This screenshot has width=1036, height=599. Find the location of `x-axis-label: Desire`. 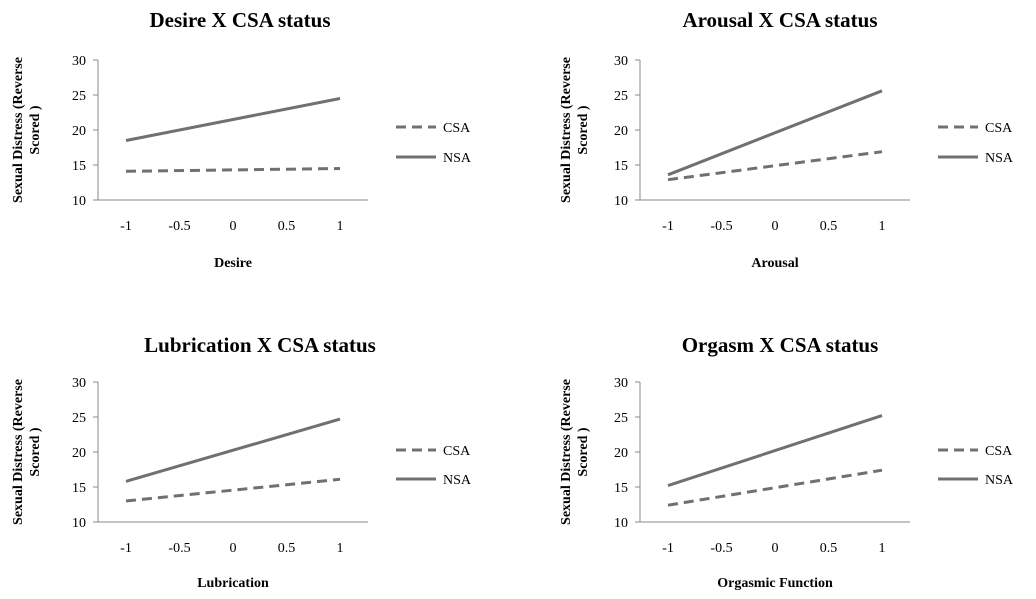

x-axis-label: Desire is located at coordinates (233, 263).